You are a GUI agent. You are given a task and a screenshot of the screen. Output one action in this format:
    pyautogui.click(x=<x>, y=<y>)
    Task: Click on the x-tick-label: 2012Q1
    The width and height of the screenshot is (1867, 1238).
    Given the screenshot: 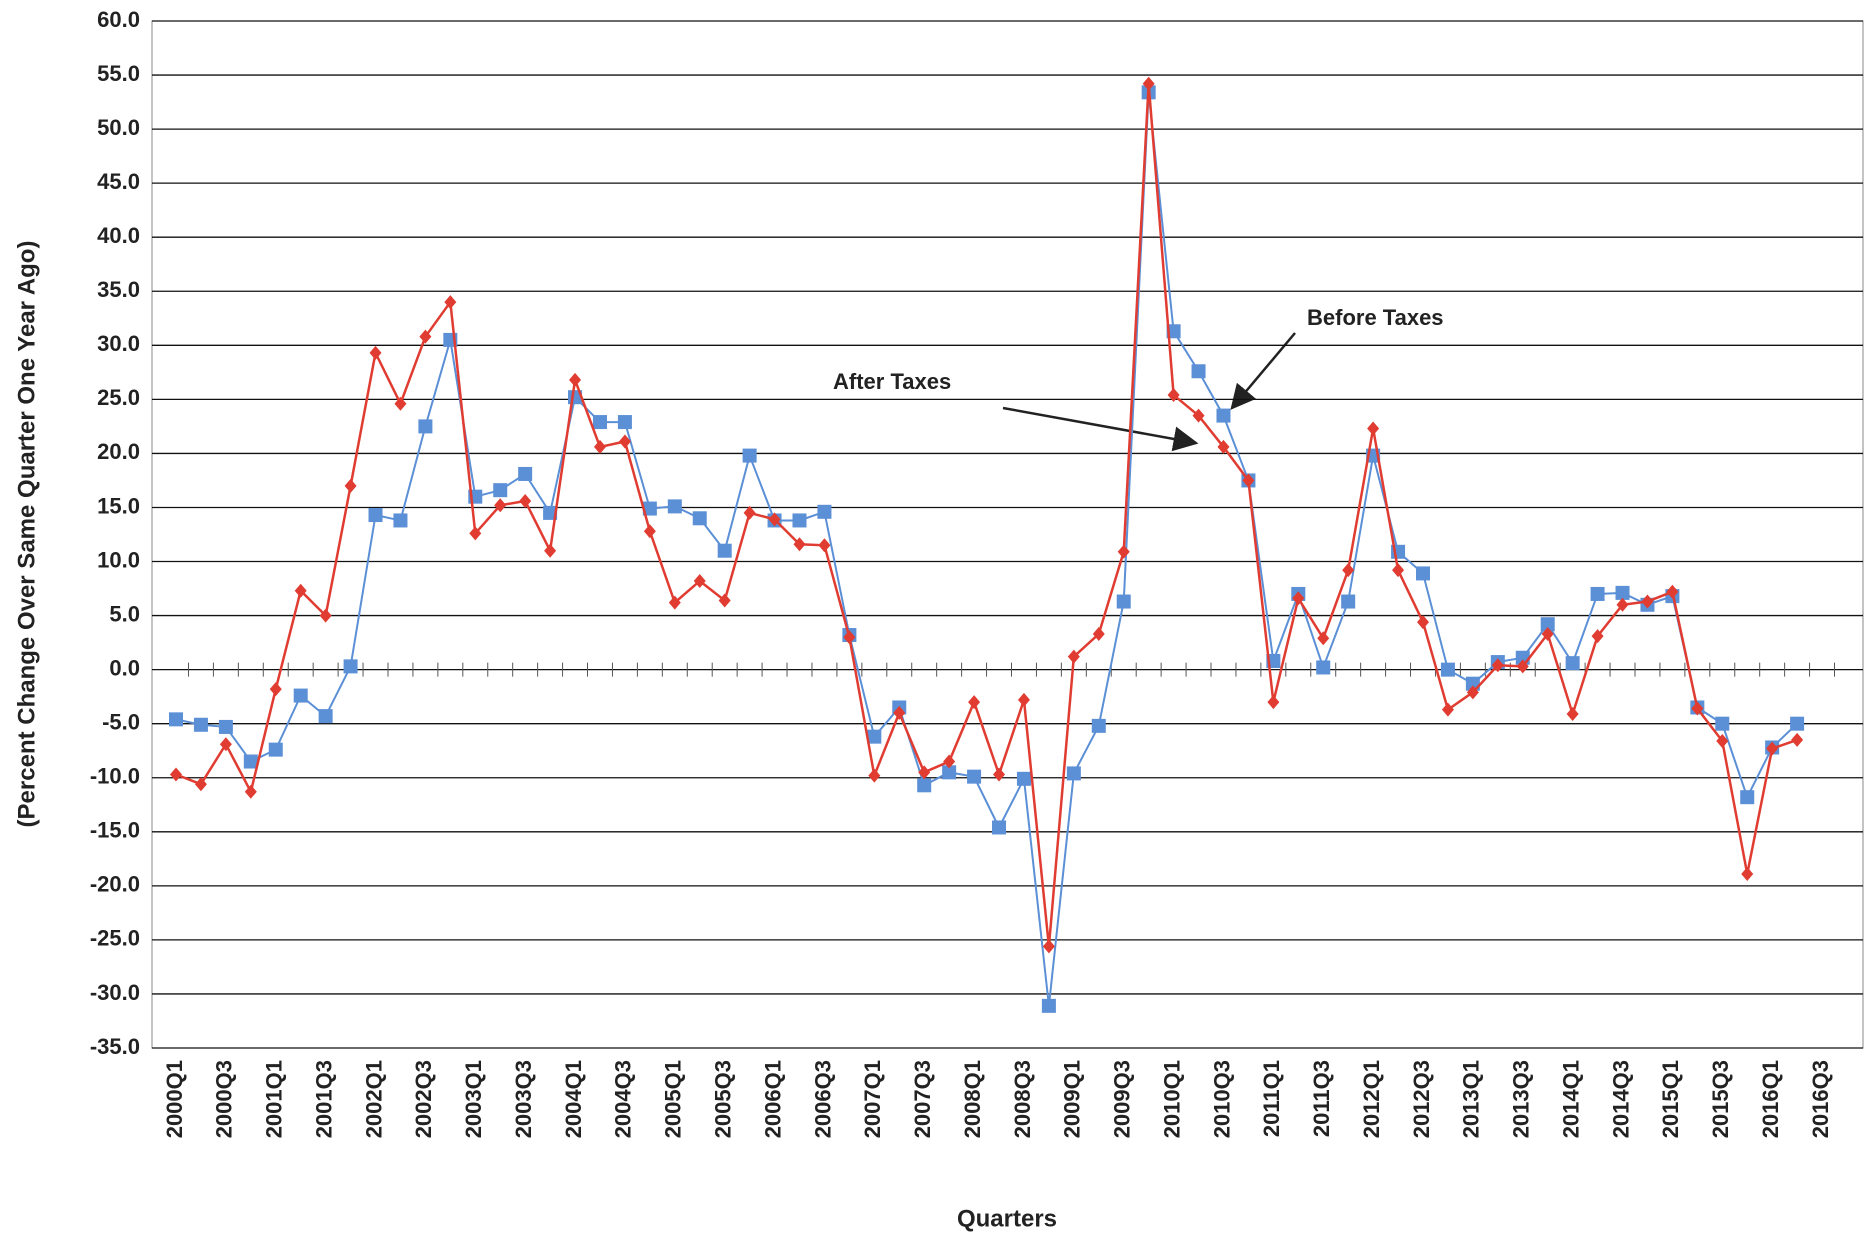 What is the action you would take?
    pyautogui.click(x=1371, y=1099)
    